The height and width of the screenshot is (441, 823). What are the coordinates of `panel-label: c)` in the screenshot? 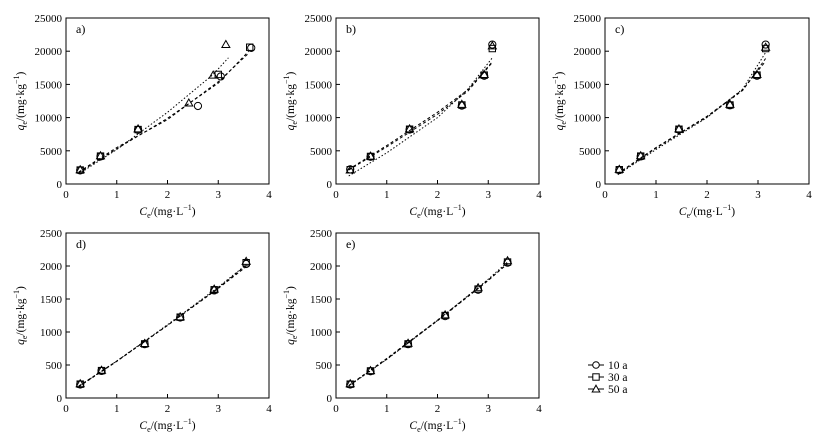 It's located at (619, 29).